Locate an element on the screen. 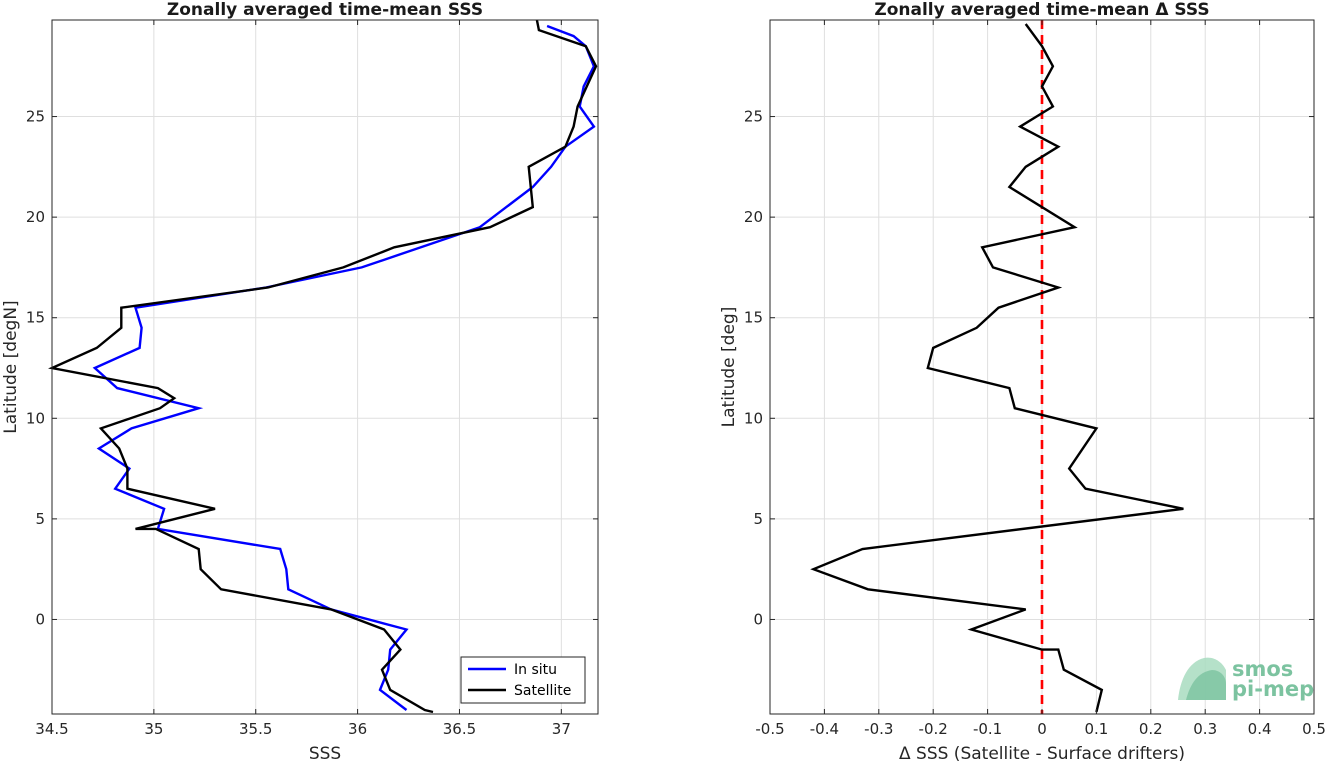 The height and width of the screenshot is (764, 1327). y-axis-label: Latitude [degN] is located at coordinates (11, 366).